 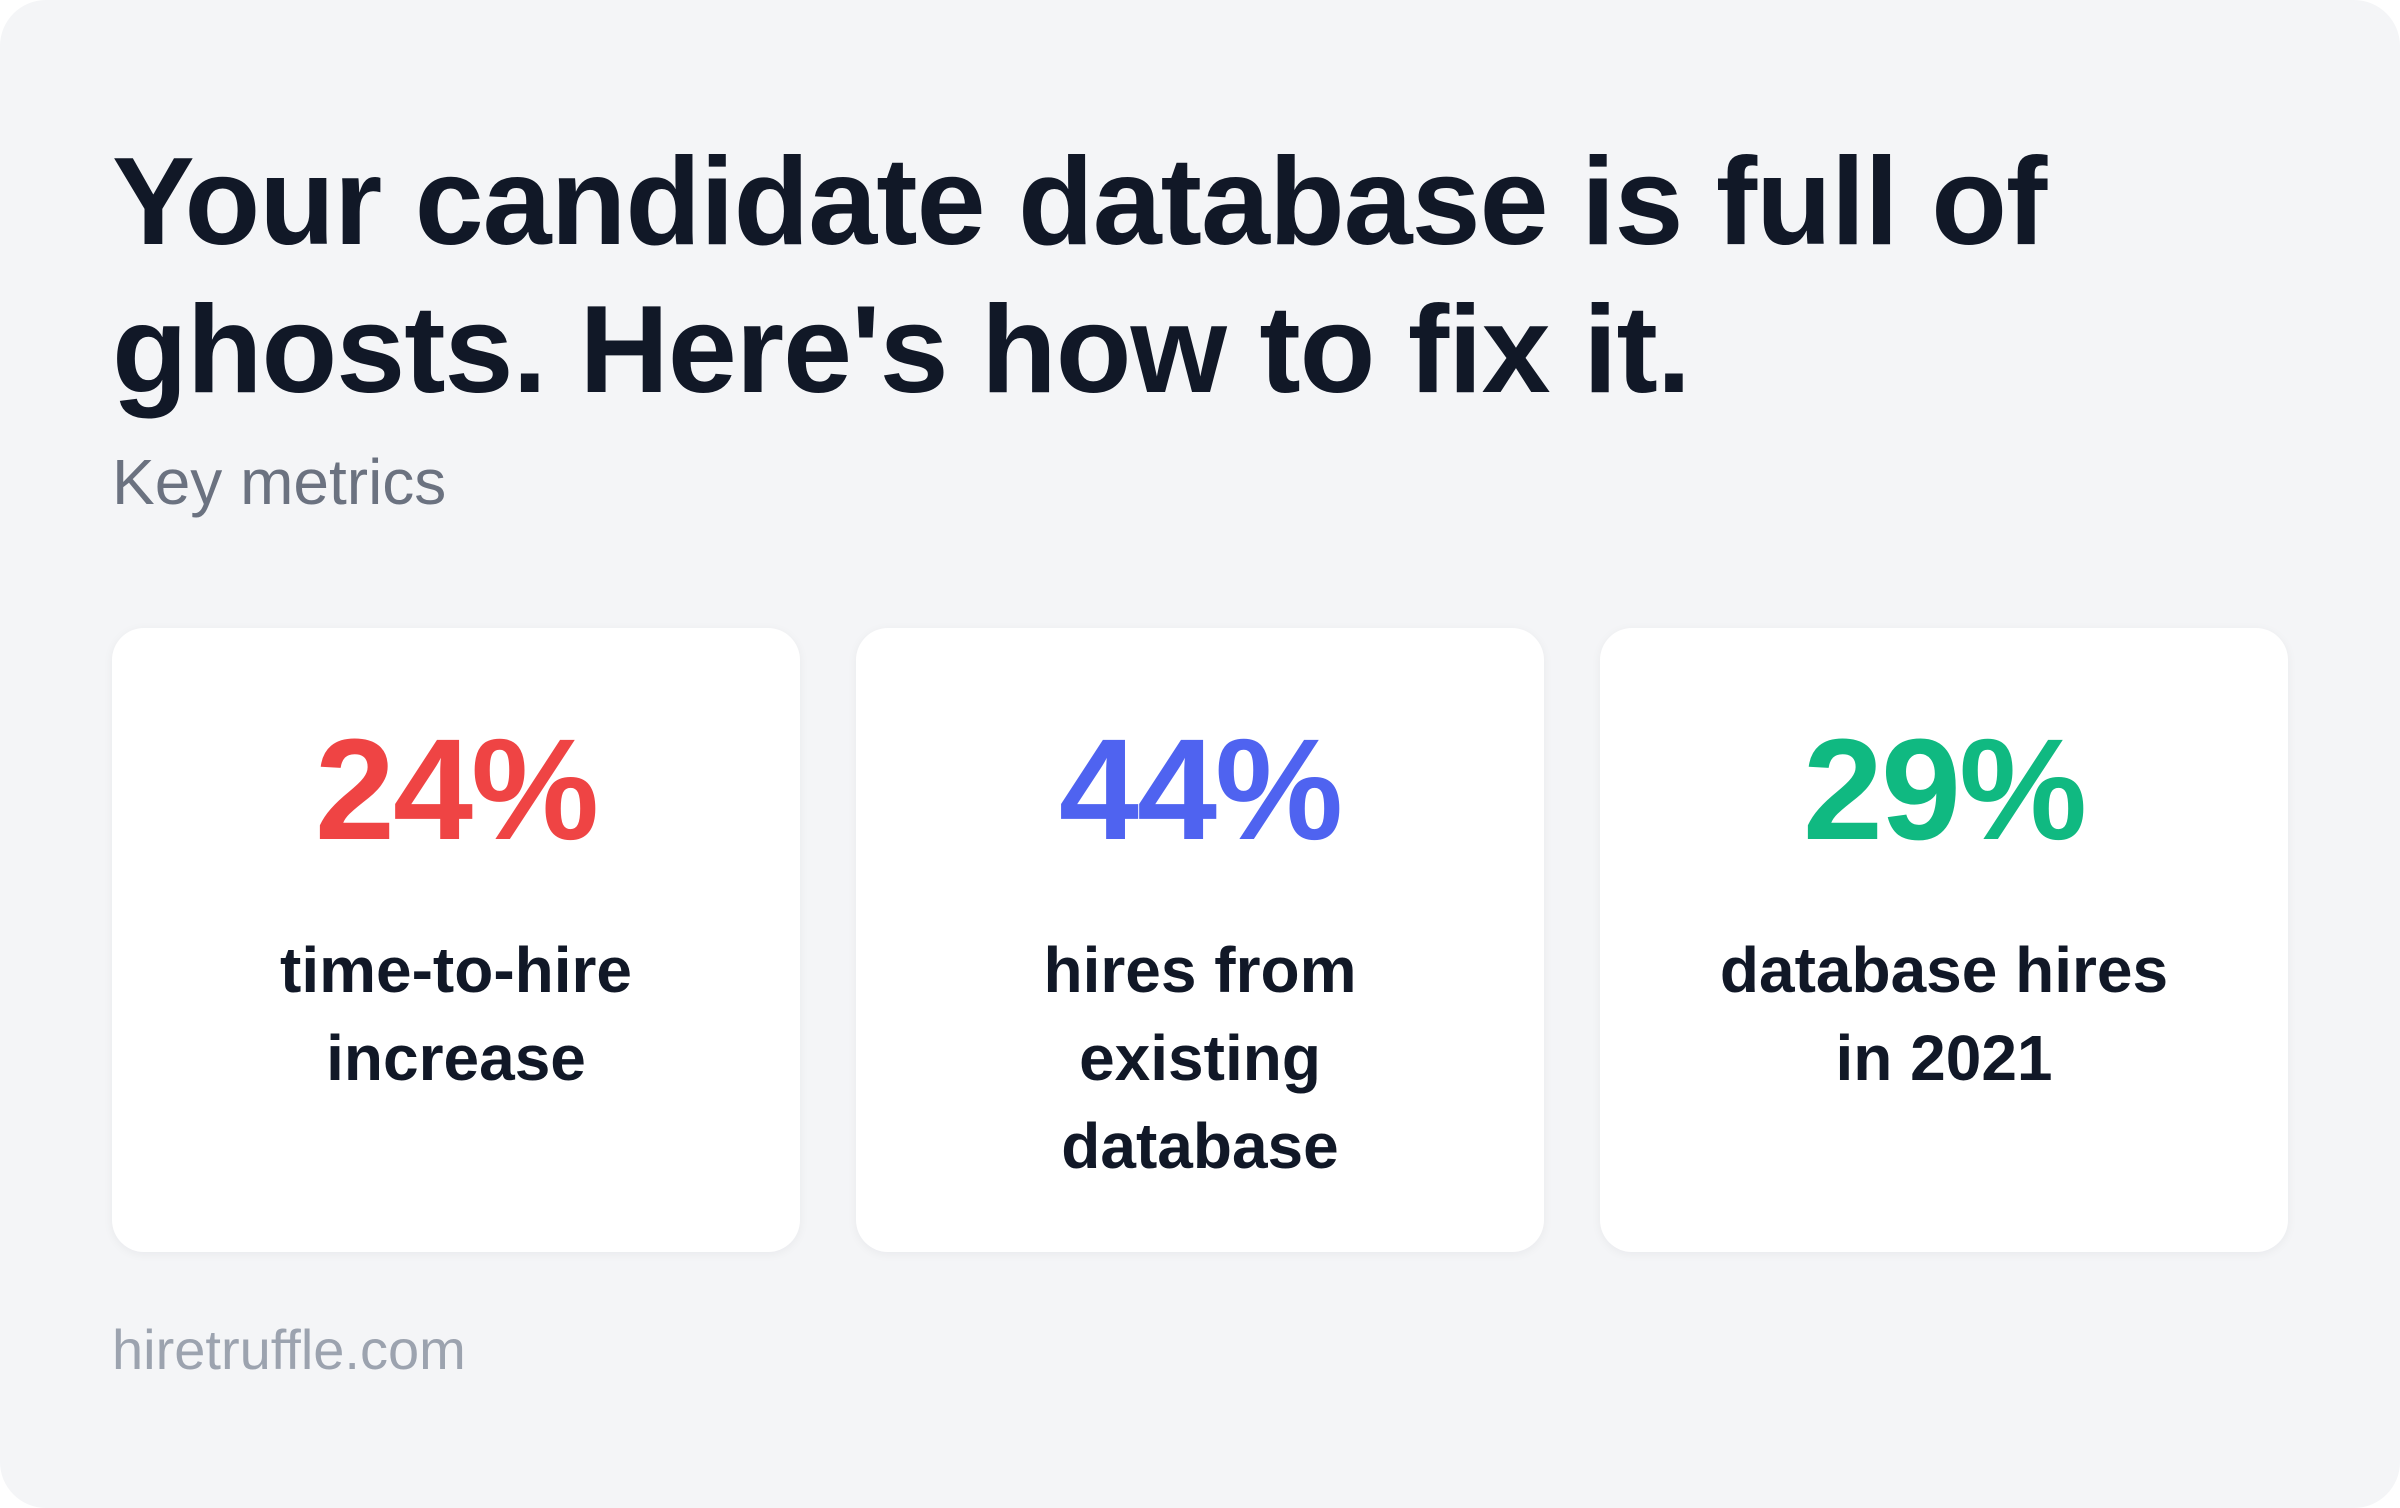 I want to click on metric-card-time-to-hire: 24% time-to-hire increase, so click(x=456, y=940).